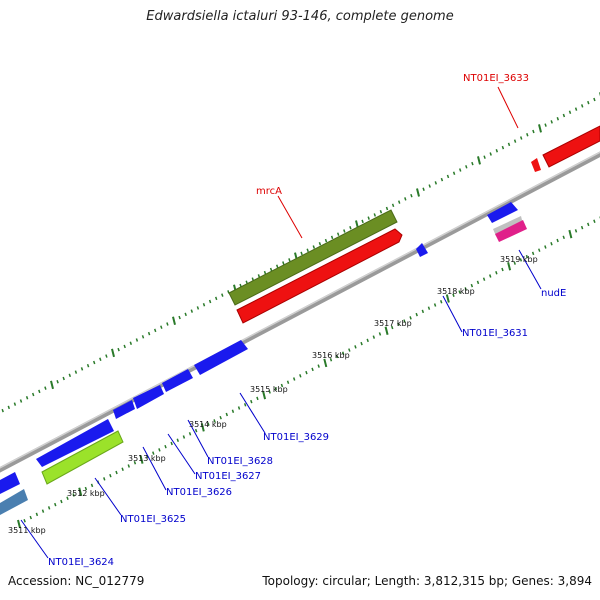 Image resolution: width=600 pixels, height=600 pixels. I want to click on gene-nudE-gray, so click(508, 226).